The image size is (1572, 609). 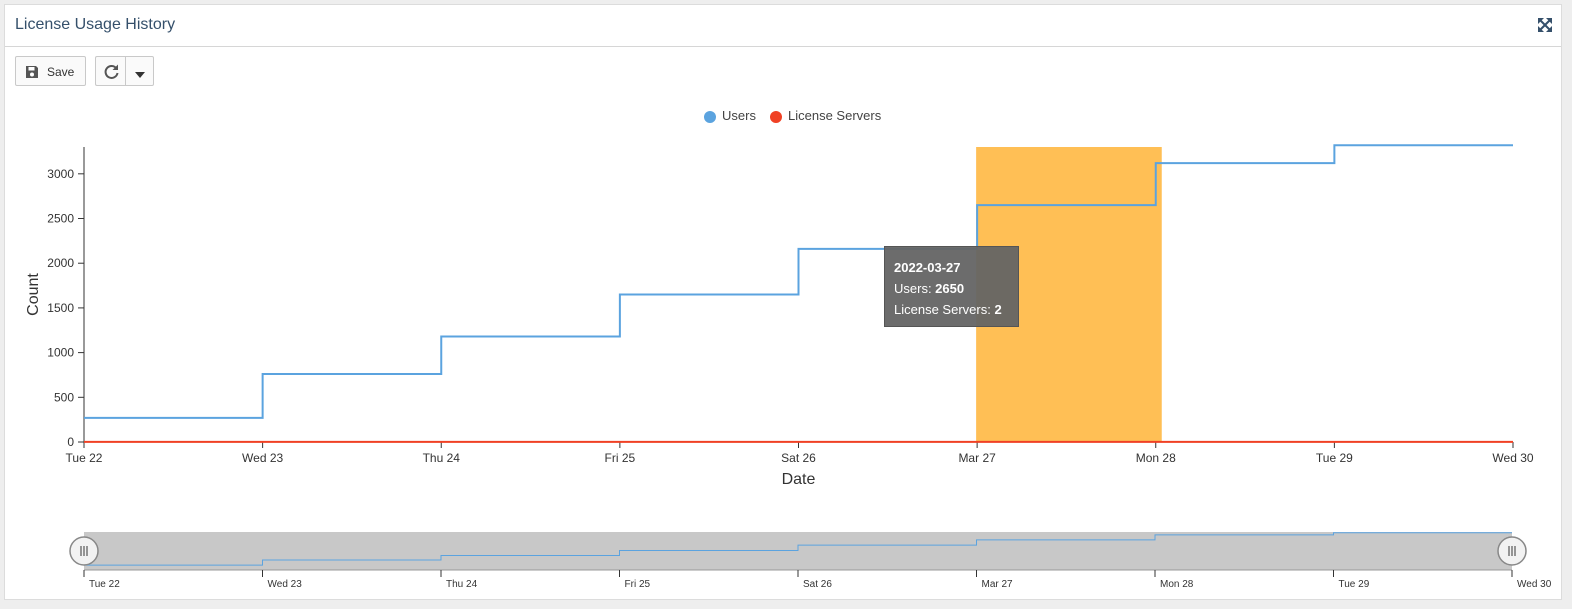 I want to click on panel-header: License Usage History, so click(x=783, y=26).